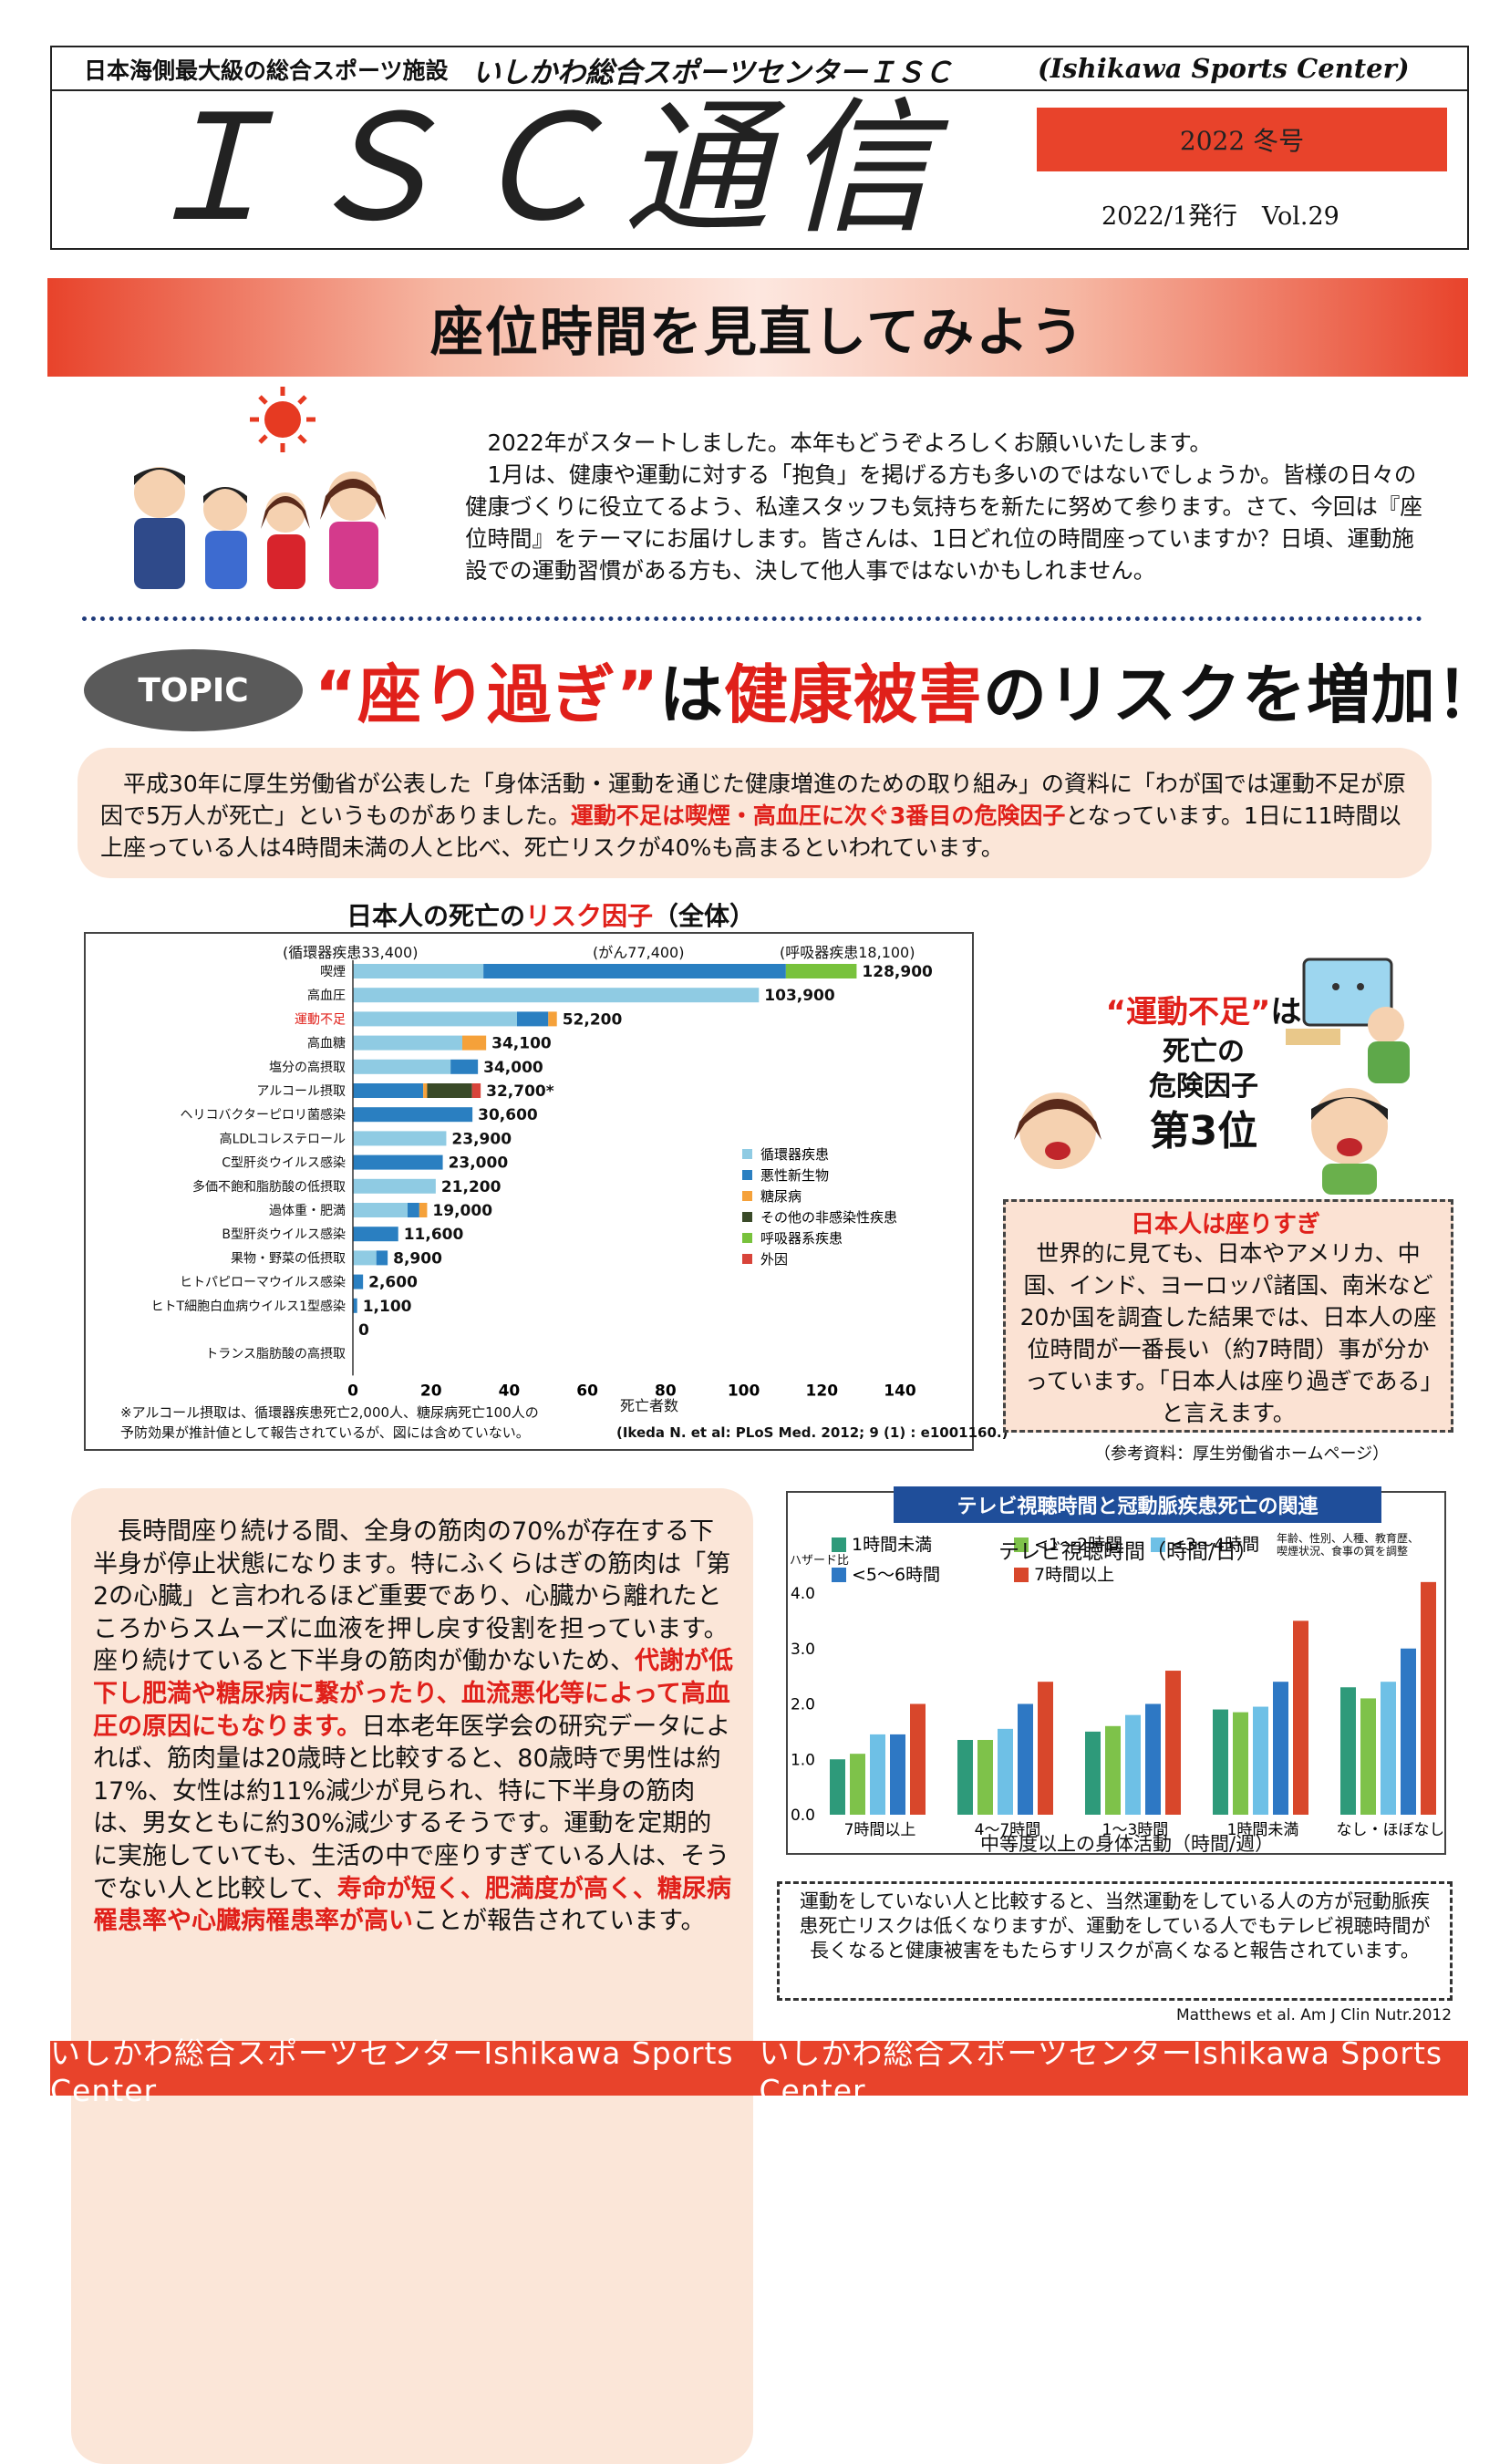 The width and height of the screenshot is (1510, 2464). What do you see at coordinates (781, 1196) in the screenshot?
I see `legend-label: 糖尿病` at bounding box center [781, 1196].